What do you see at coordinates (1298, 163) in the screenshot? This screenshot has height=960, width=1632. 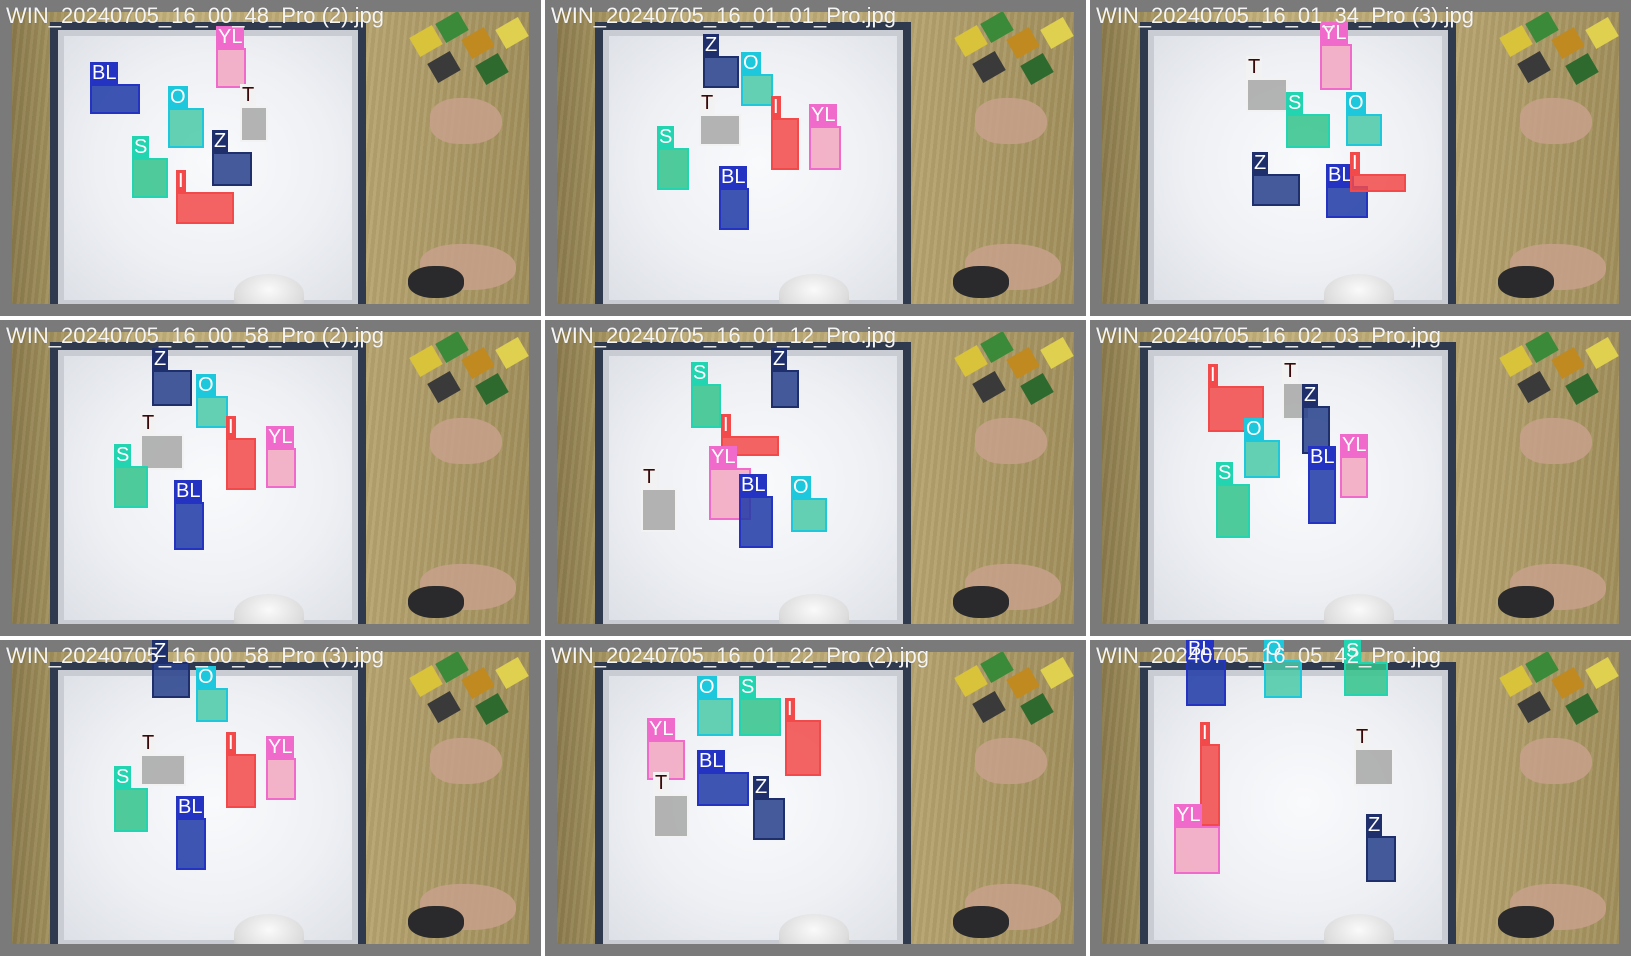 I see `light-board` at bounding box center [1298, 163].